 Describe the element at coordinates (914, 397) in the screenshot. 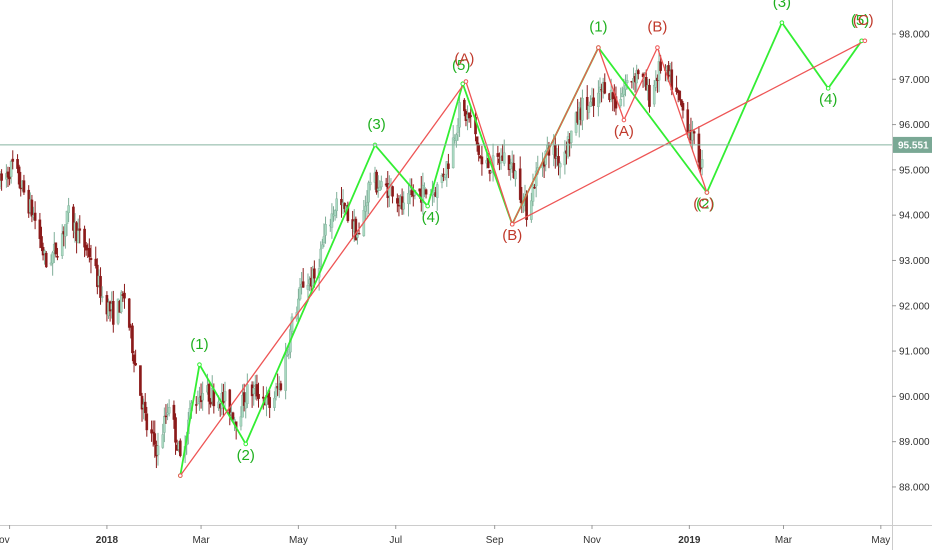

I see `y-tick-label: 90.000` at that location.